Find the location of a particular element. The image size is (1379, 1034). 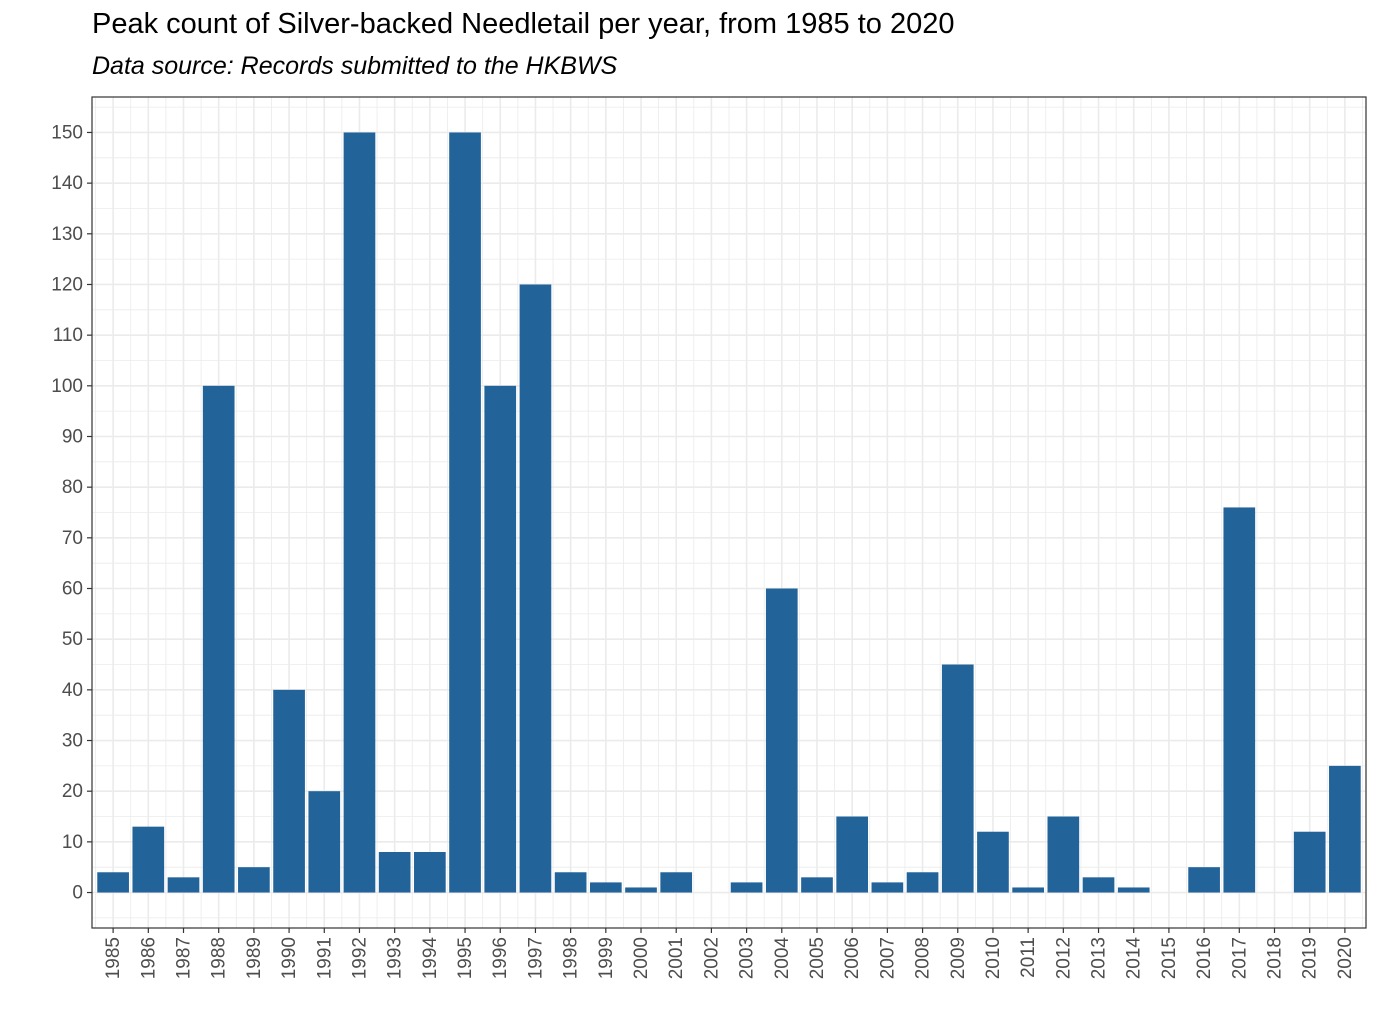

bar-1996 is located at coordinates (500, 639).